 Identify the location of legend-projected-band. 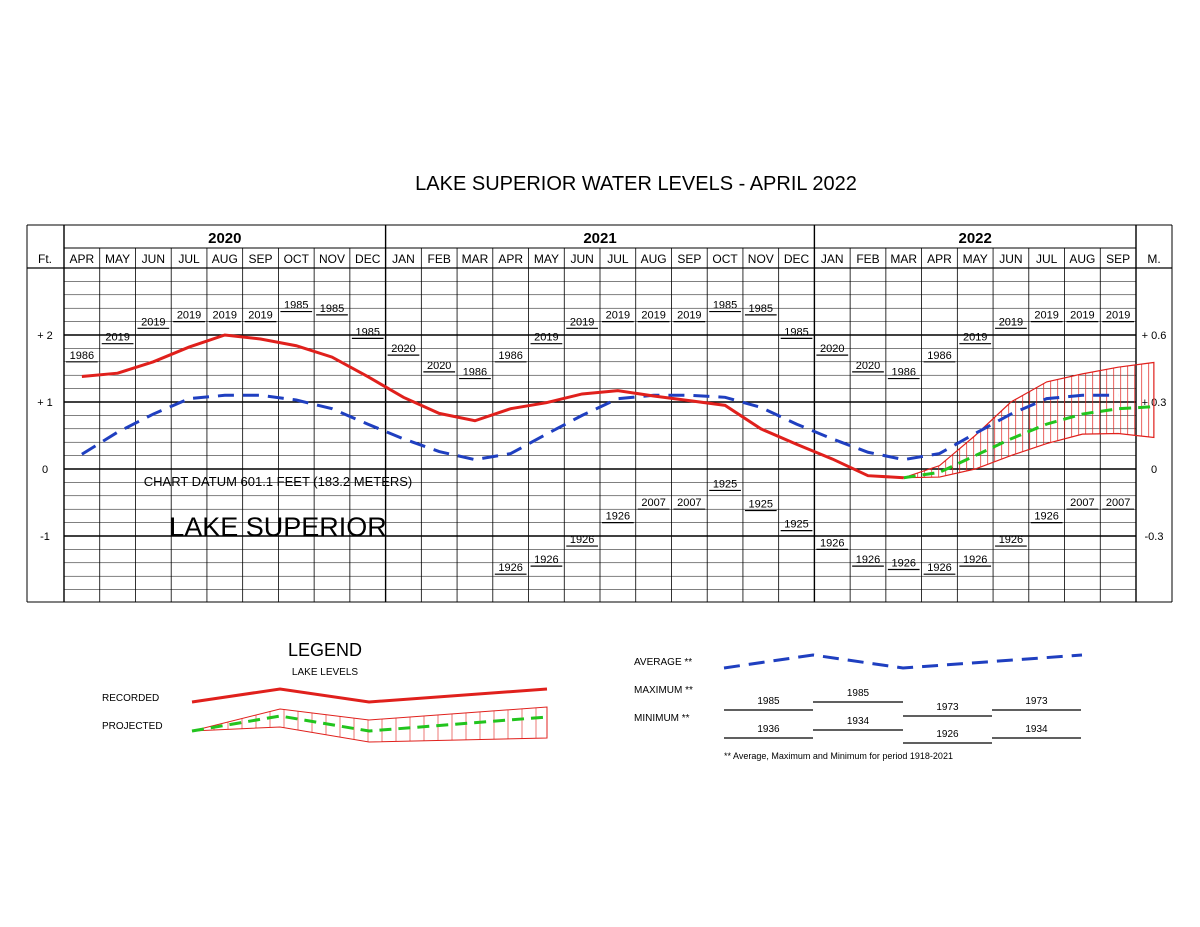
(369, 724).